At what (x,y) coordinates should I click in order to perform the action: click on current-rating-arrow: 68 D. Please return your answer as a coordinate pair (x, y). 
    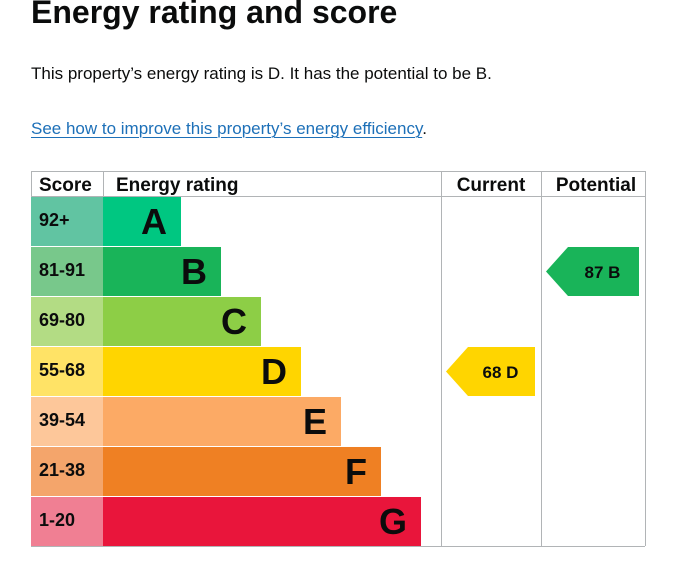
    Looking at the image, I should click on (490, 371).